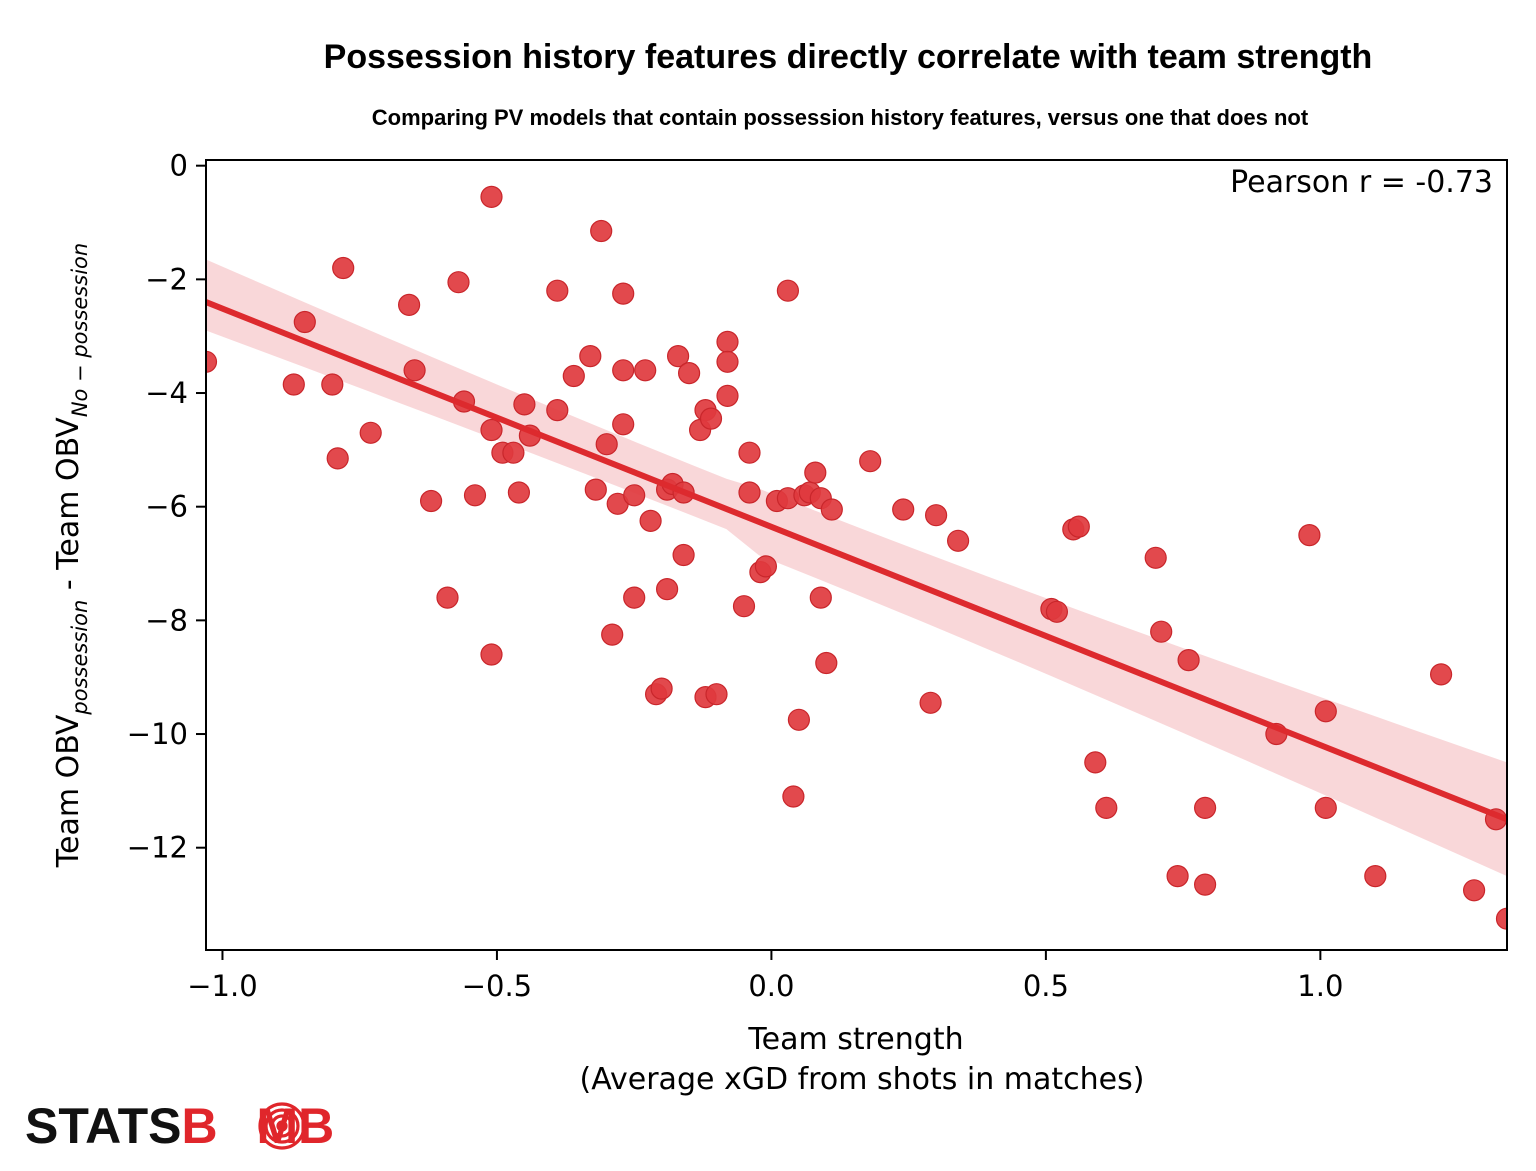 This screenshot has height=1171, width=1536. What do you see at coordinates (497, 986) in the screenshot?
I see `x-tick-label: −0.5` at bounding box center [497, 986].